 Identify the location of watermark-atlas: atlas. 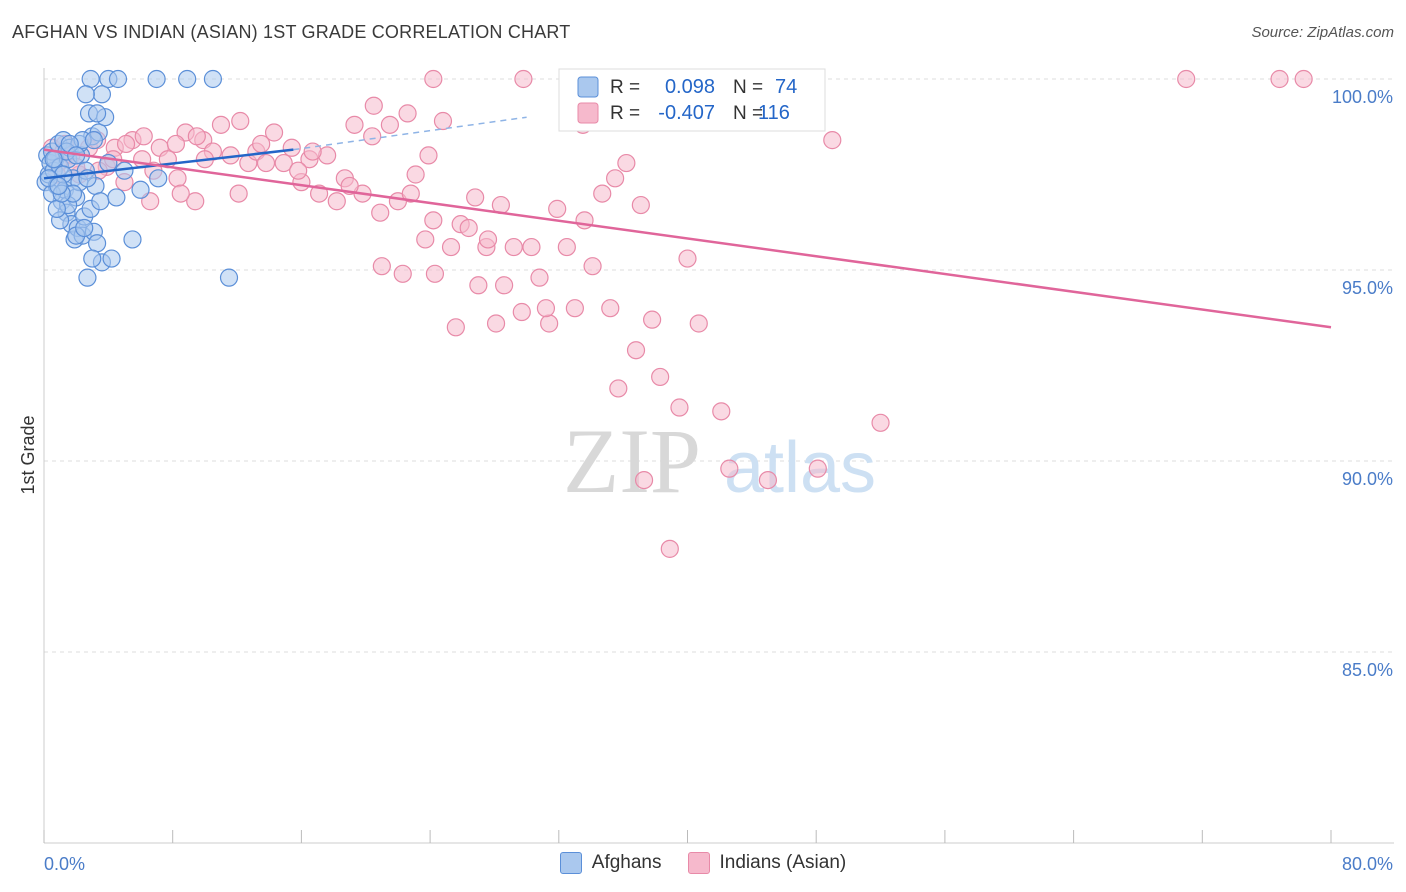
(800, 468).